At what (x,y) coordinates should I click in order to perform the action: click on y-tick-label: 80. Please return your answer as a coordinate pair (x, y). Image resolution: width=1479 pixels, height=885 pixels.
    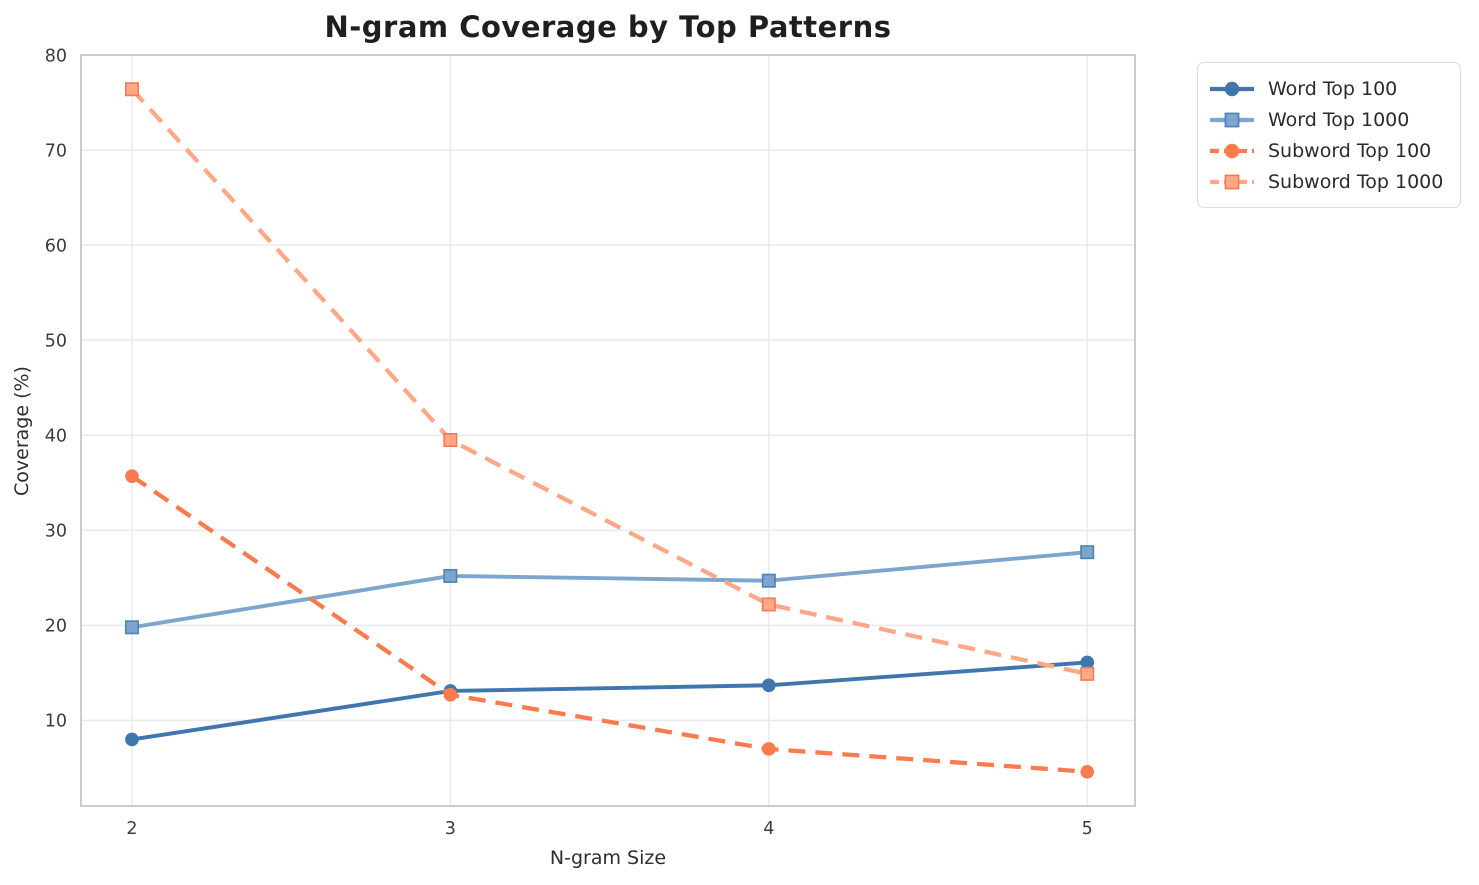
    Looking at the image, I should click on (56, 56).